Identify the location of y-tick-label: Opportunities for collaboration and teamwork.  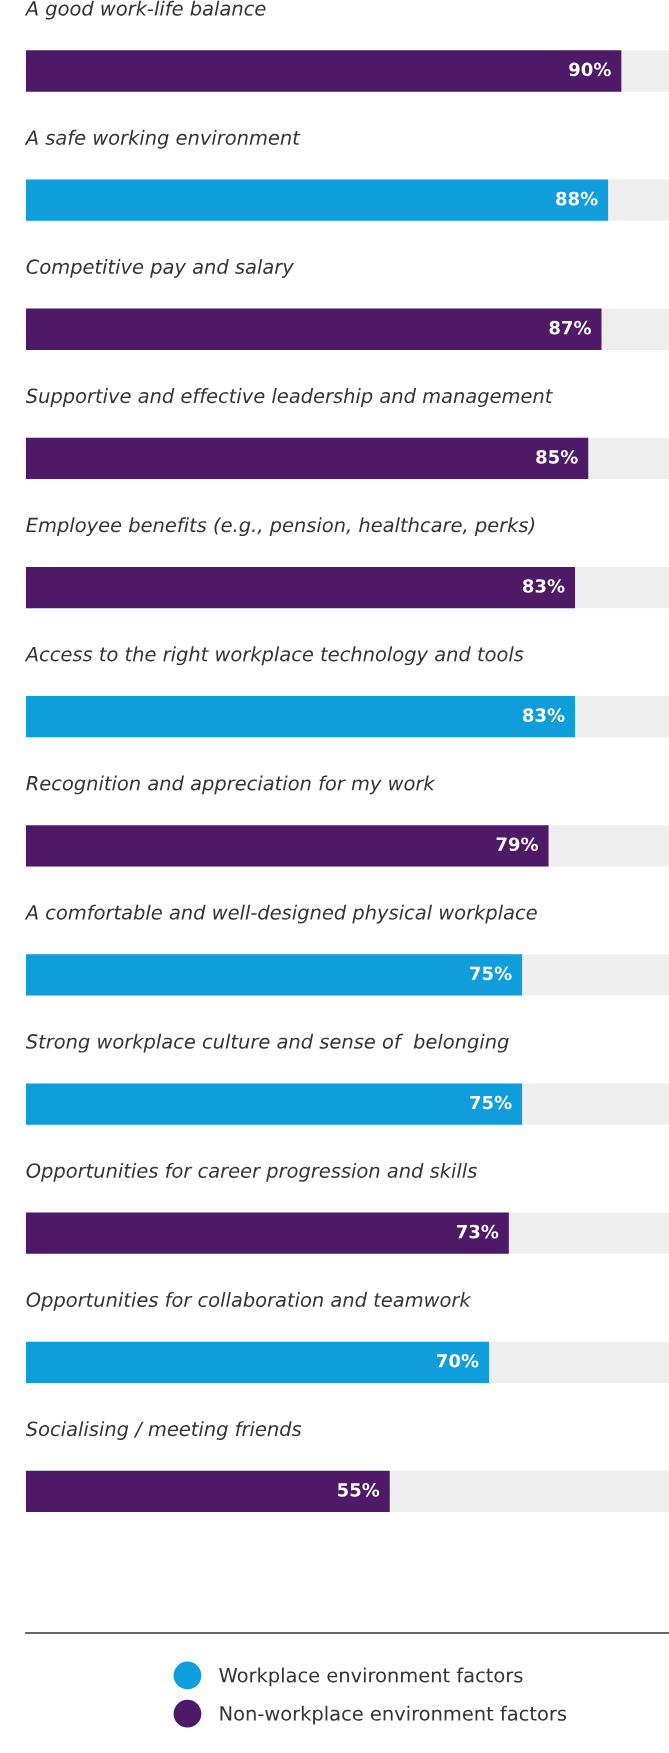
(249, 1301).